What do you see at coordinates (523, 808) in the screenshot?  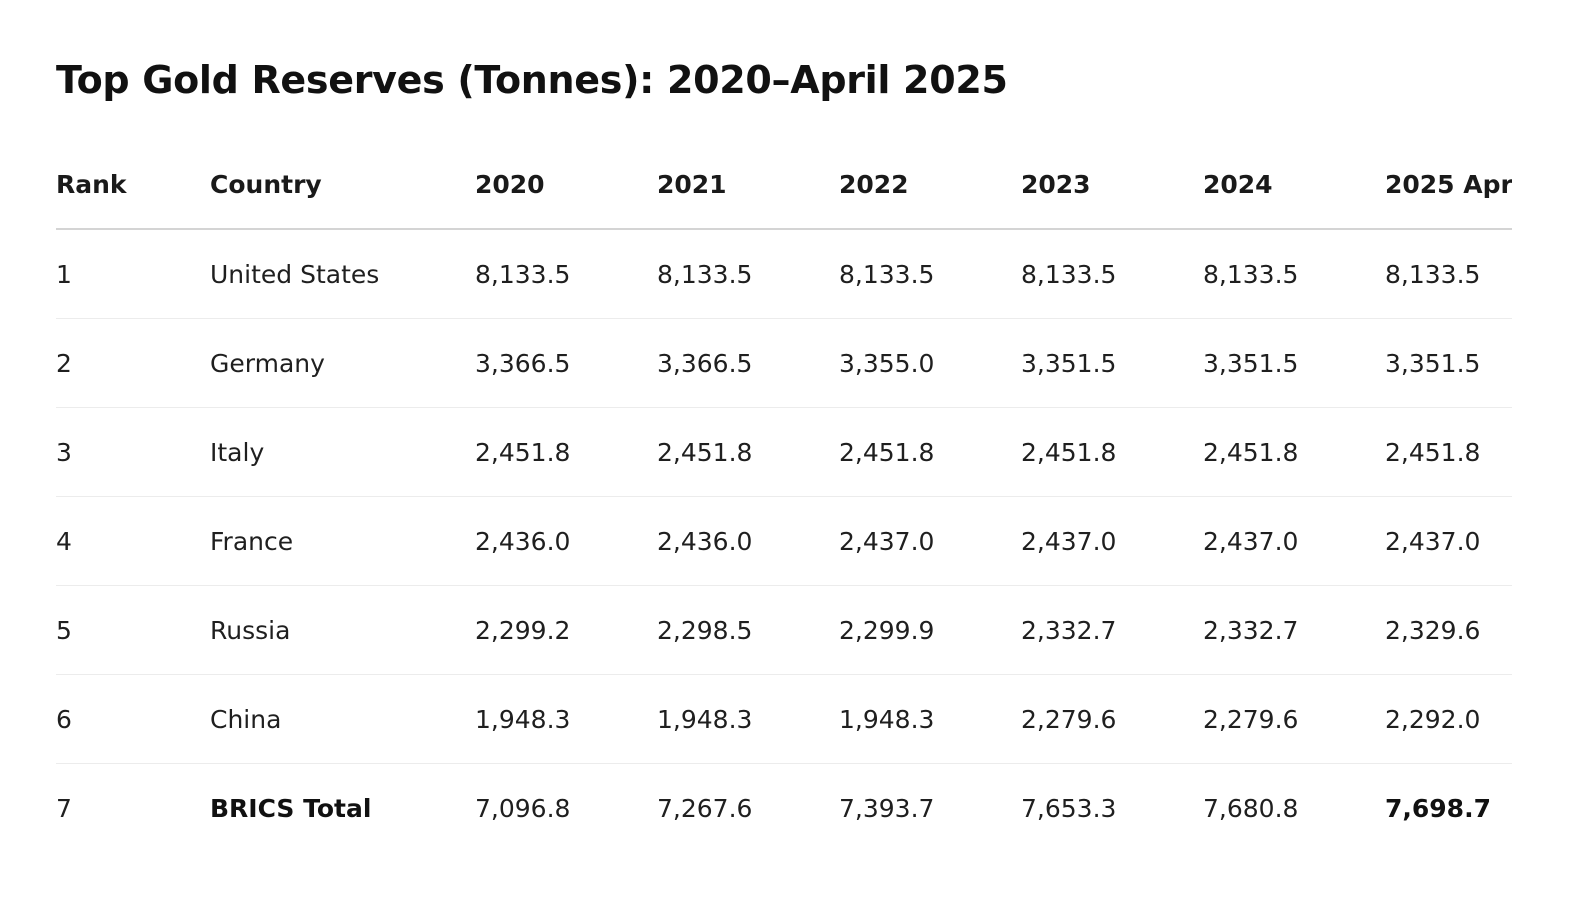 I see `value-cell: 7,096.8` at bounding box center [523, 808].